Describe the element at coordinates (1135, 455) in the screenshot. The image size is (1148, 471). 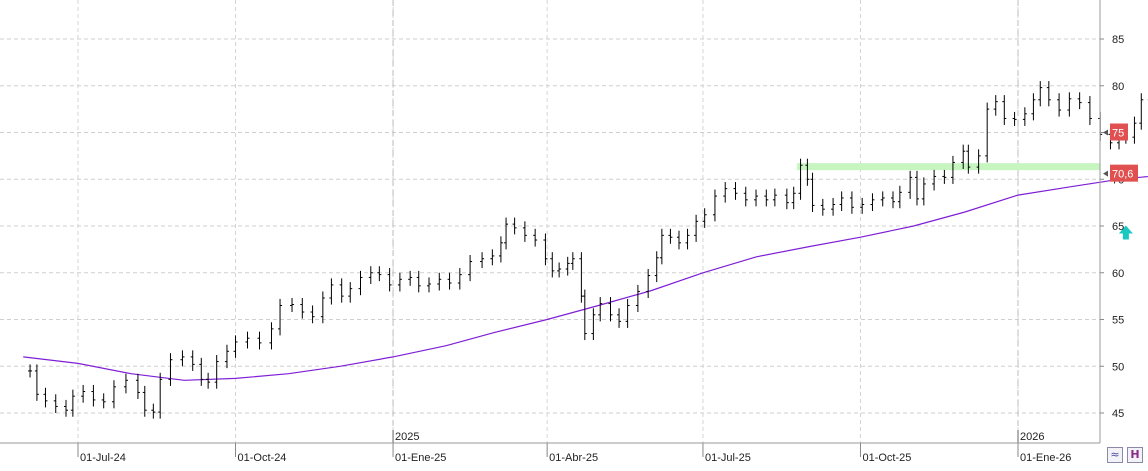
I see `h-icon: H` at that location.